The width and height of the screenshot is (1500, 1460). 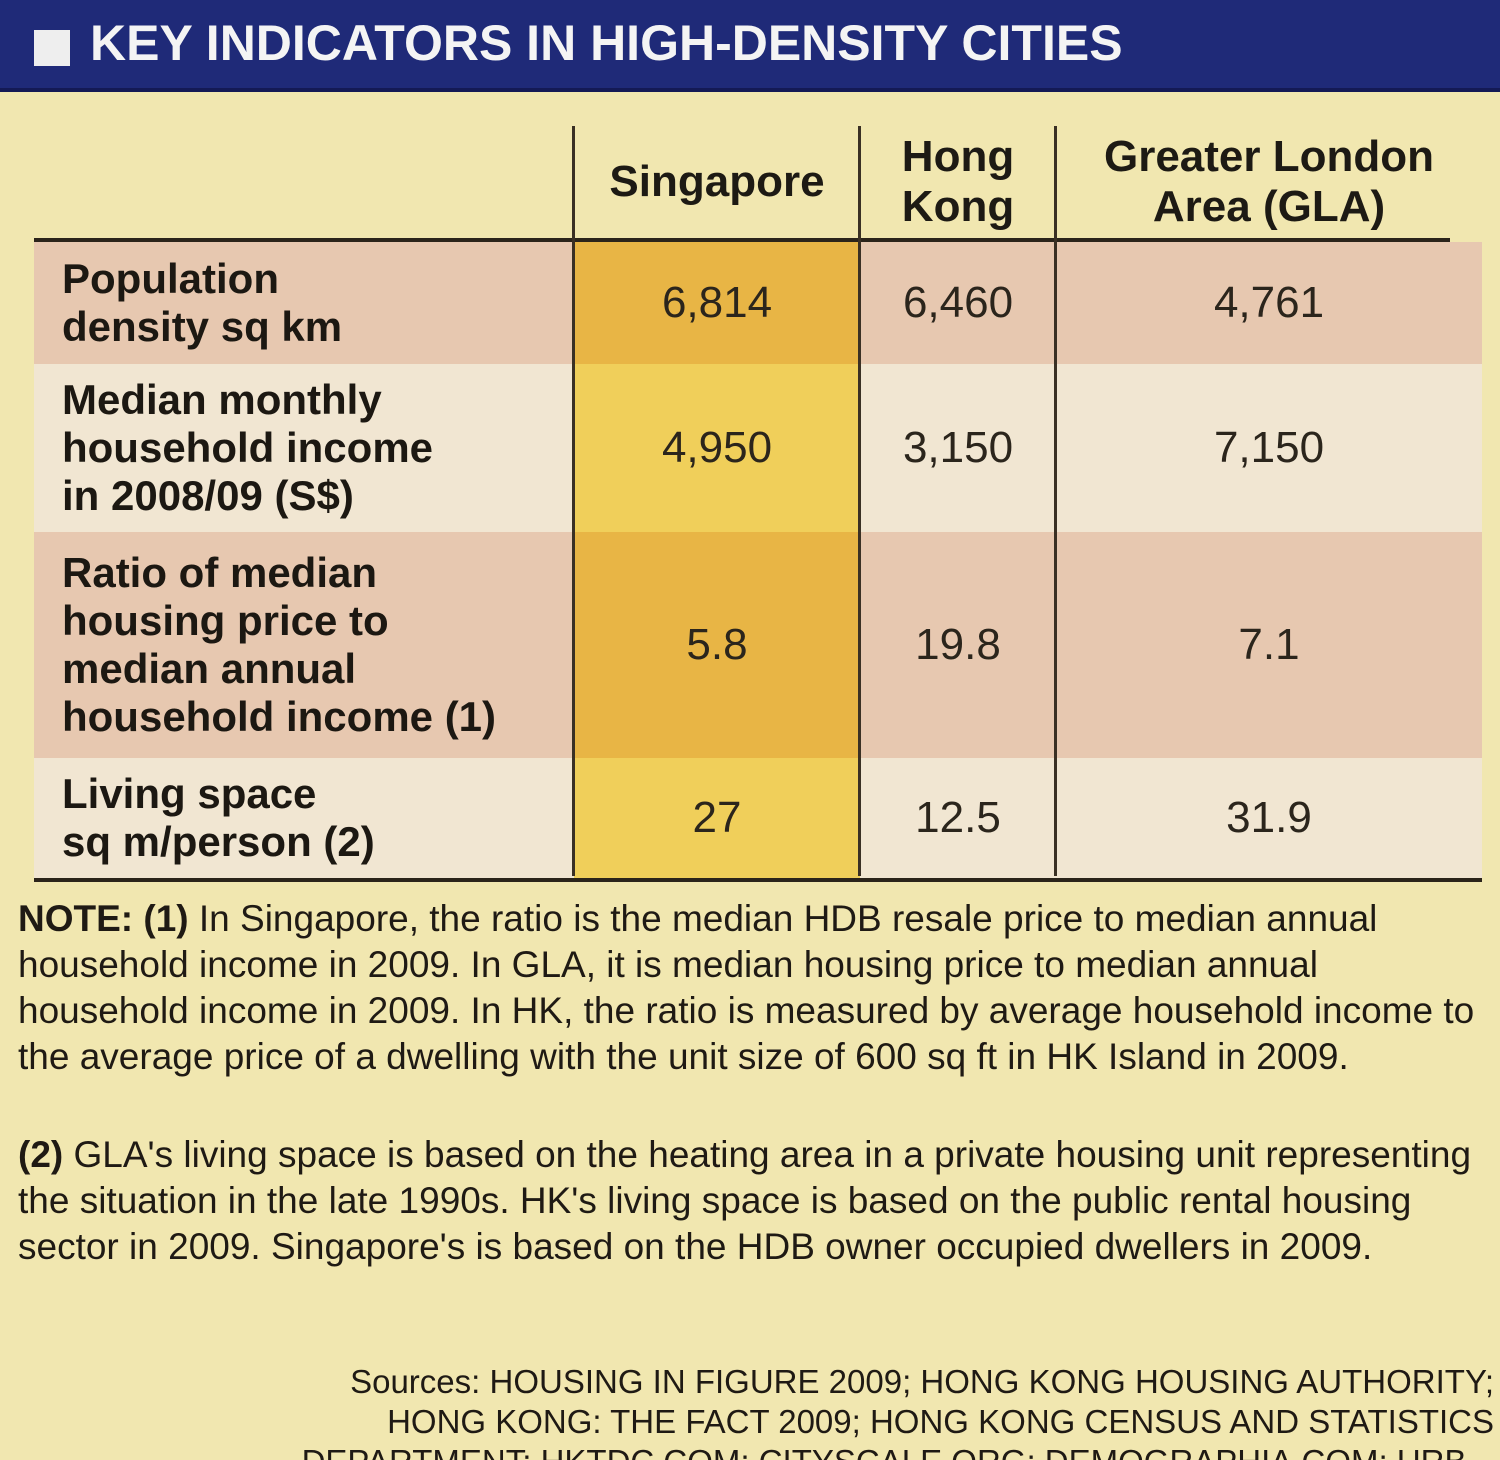 What do you see at coordinates (958, 644) in the screenshot?
I see `cell-hong-kong: 19.8` at bounding box center [958, 644].